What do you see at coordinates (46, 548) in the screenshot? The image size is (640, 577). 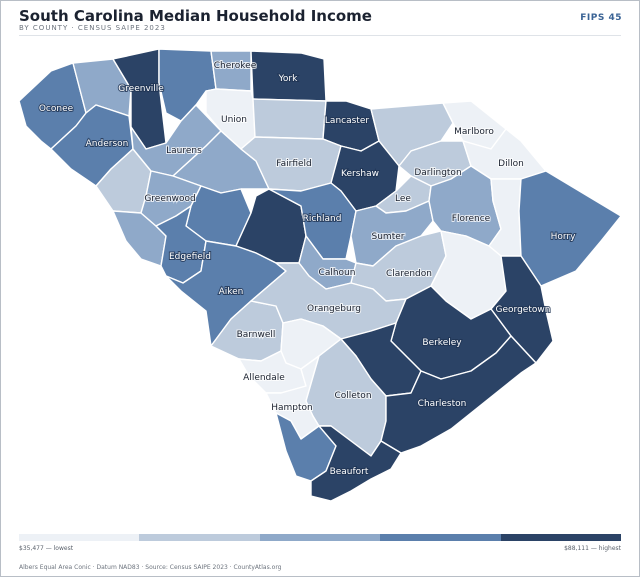 I see `legend-low-label: $35,477 — lowest` at bounding box center [46, 548].